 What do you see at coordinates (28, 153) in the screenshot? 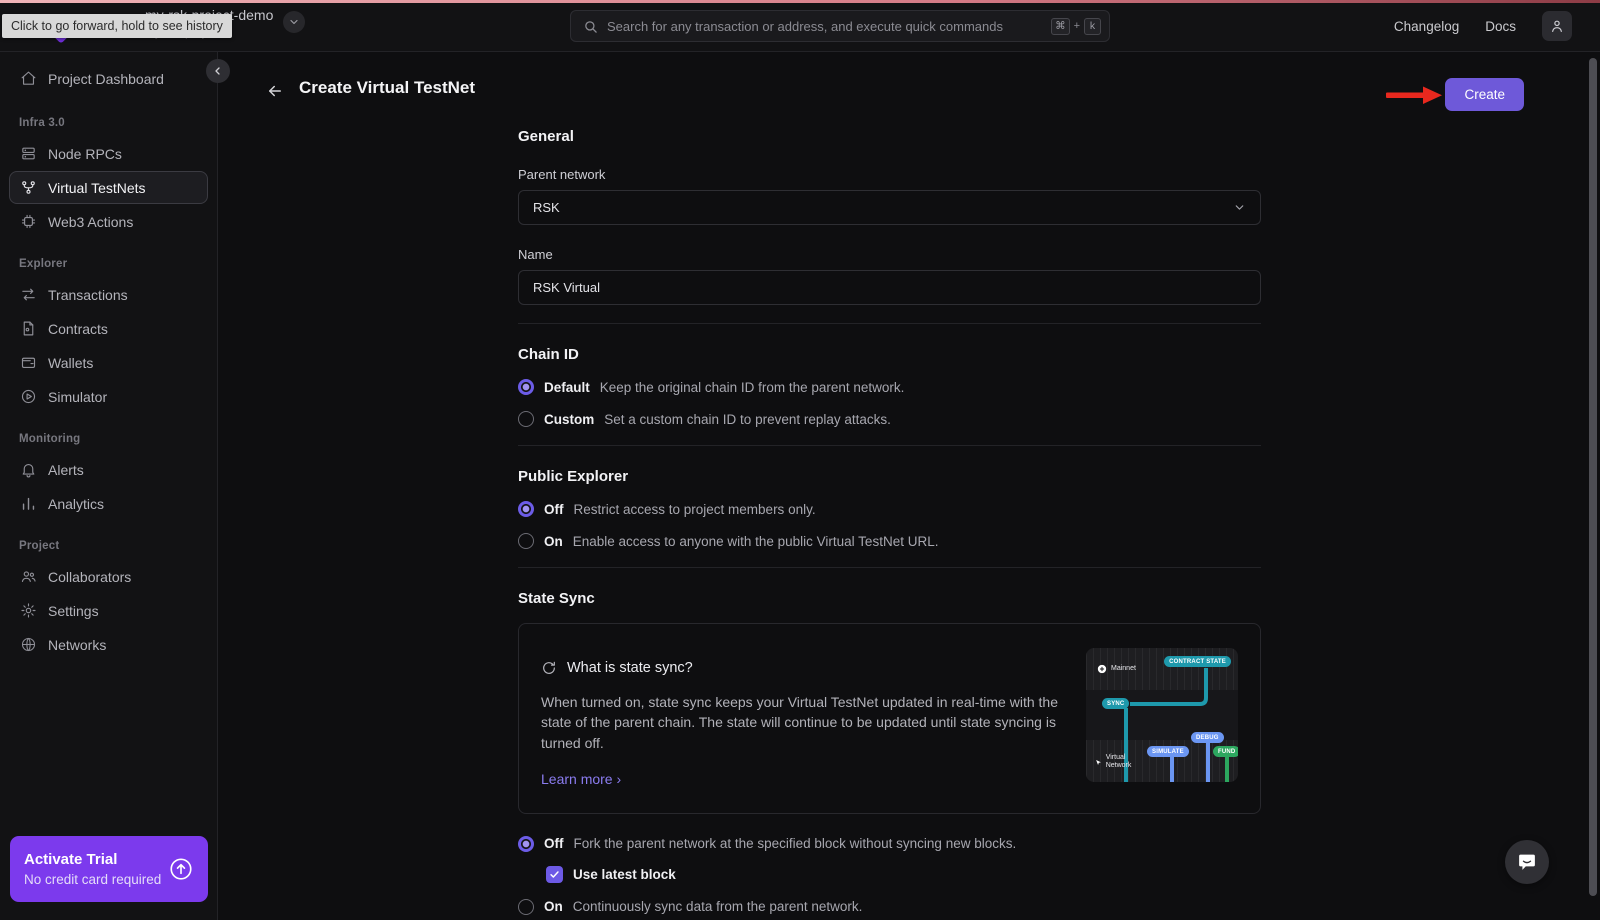
I see `server-icon` at bounding box center [28, 153].